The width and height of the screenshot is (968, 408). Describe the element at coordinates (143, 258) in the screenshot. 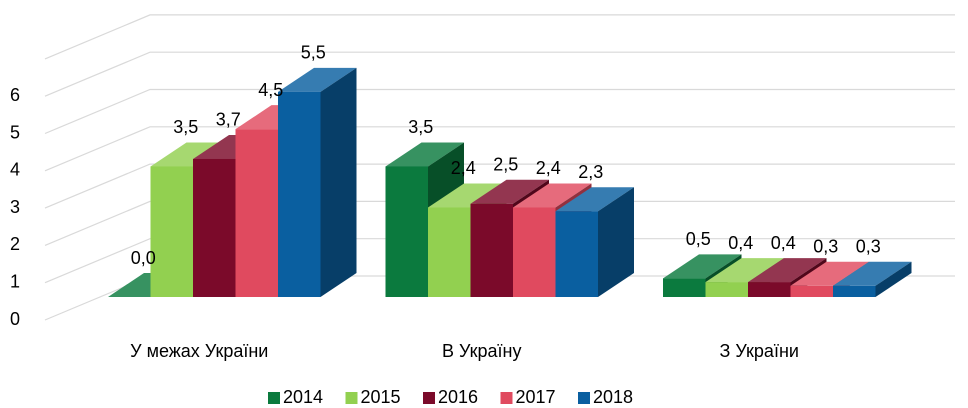

I see `data-label: 0,0` at that location.